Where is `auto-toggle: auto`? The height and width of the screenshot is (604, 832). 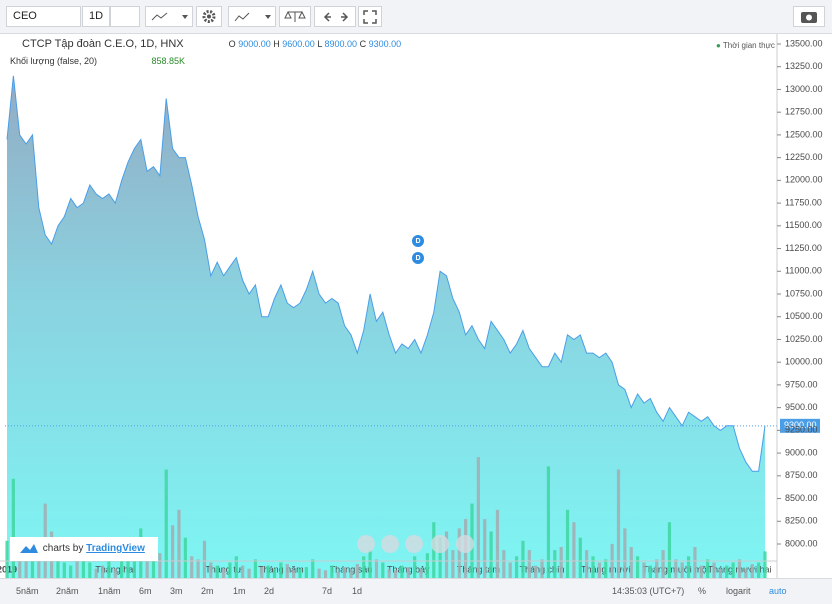 auto-toggle: auto is located at coordinates (778, 591).